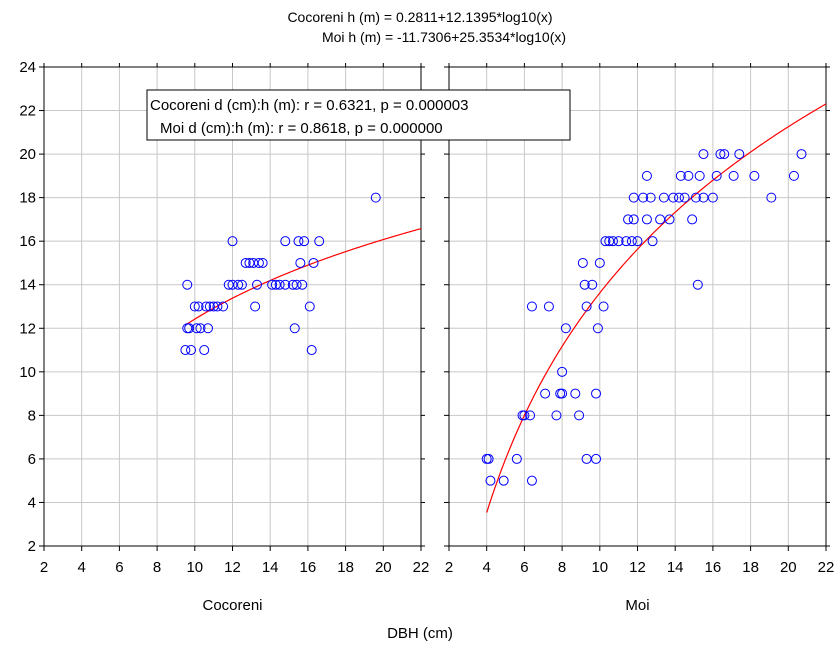  What do you see at coordinates (32, 415) in the screenshot?
I see `y-tick-label: 8` at bounding box center [32, 415].